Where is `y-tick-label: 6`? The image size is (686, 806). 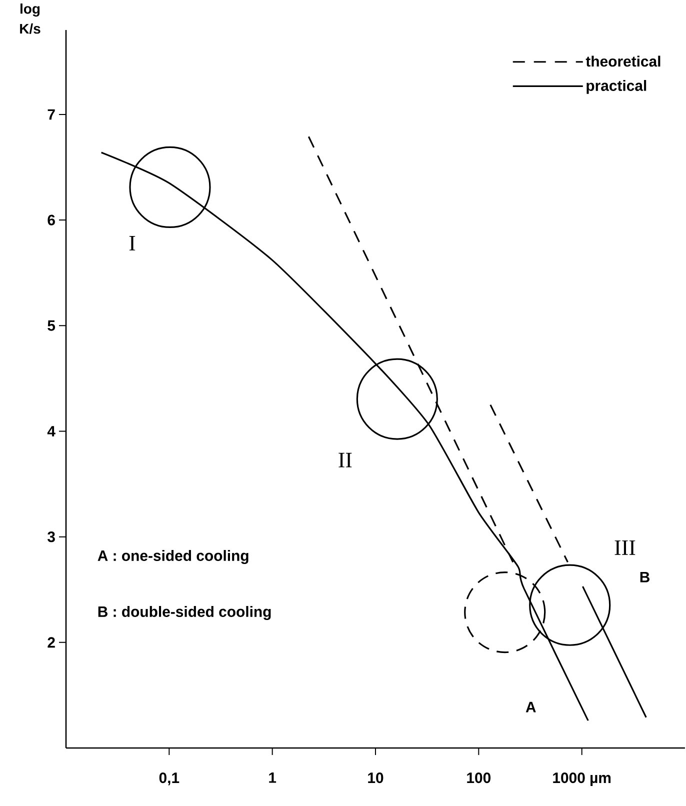 y-tick-label: 6 is located at coordinates (52, 220).